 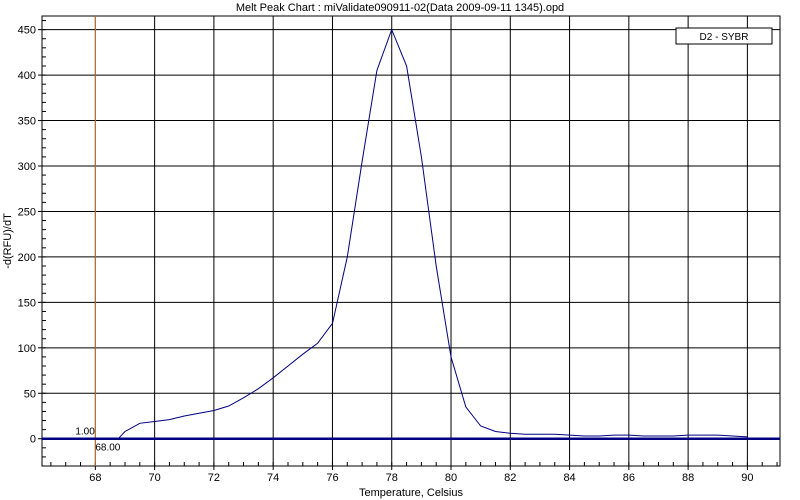 I want to click on y-tick-label: 0, so click(x=33, y=440).